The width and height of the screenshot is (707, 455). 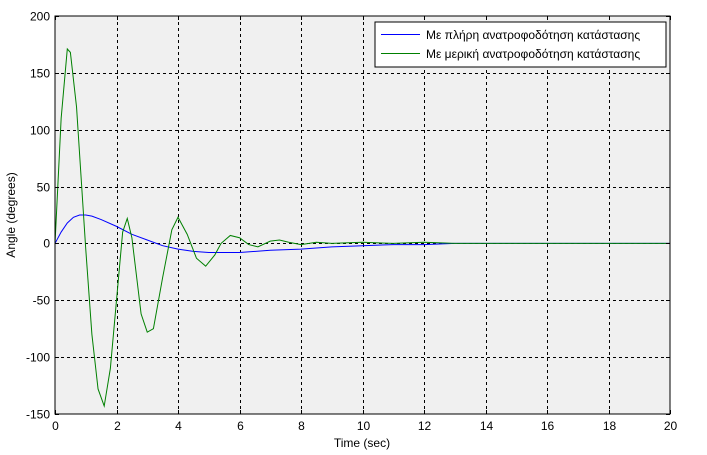 What do you see at coordinates (38, 415) in the screenshot?
I see `y-tick-label: -150` at bounding box center [38, 415].